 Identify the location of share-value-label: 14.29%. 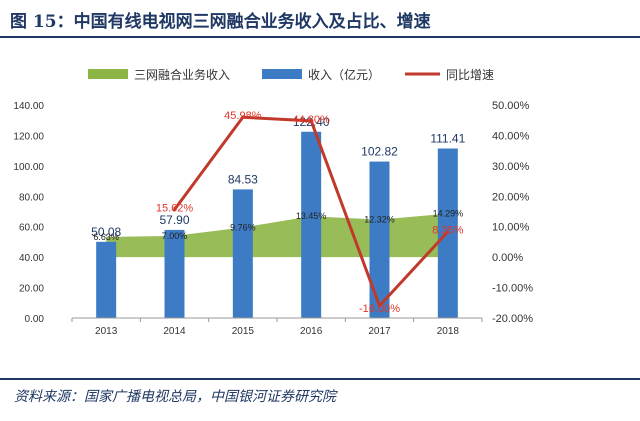
(448, 214).